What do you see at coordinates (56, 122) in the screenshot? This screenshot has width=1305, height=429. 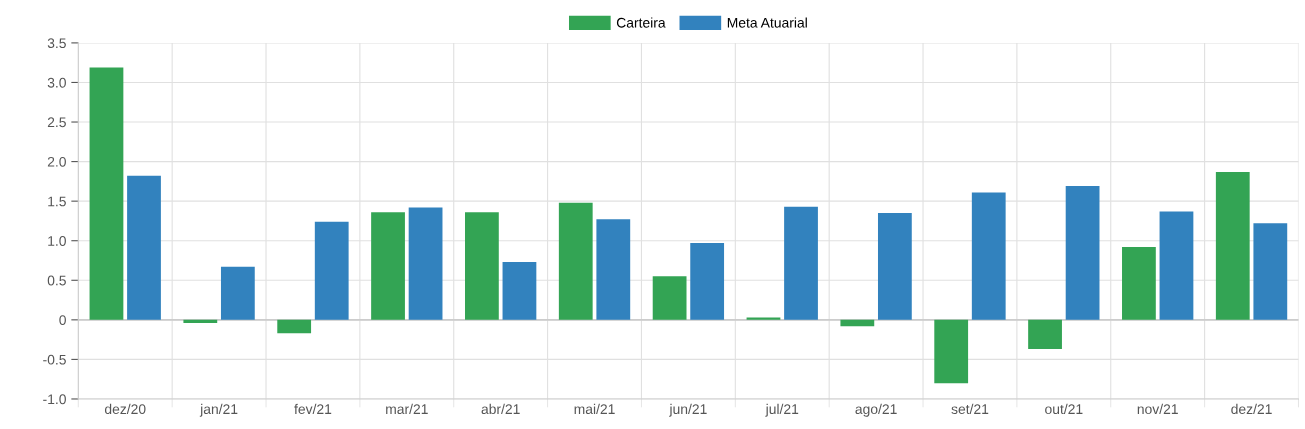 I see `y-tick-label: 2.5` at bounding box center [56, 122].